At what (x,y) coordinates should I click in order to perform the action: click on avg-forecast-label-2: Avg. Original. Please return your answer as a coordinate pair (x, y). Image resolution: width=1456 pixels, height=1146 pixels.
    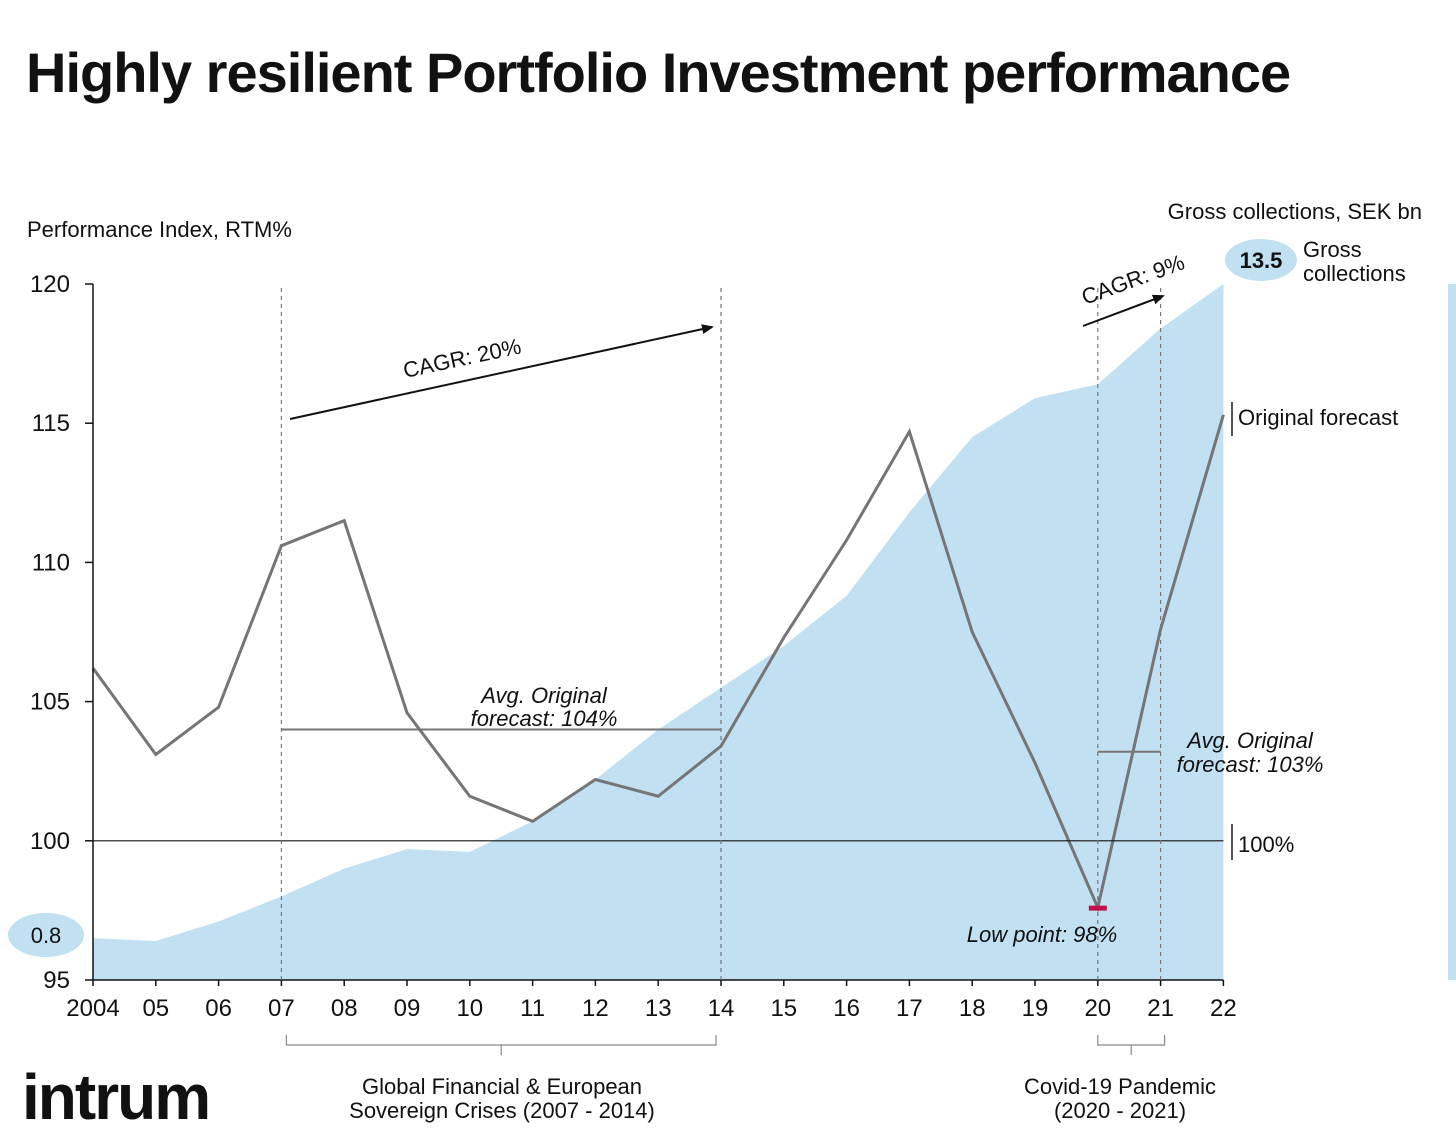
    Looking at the image, I should click on (1249, 740).